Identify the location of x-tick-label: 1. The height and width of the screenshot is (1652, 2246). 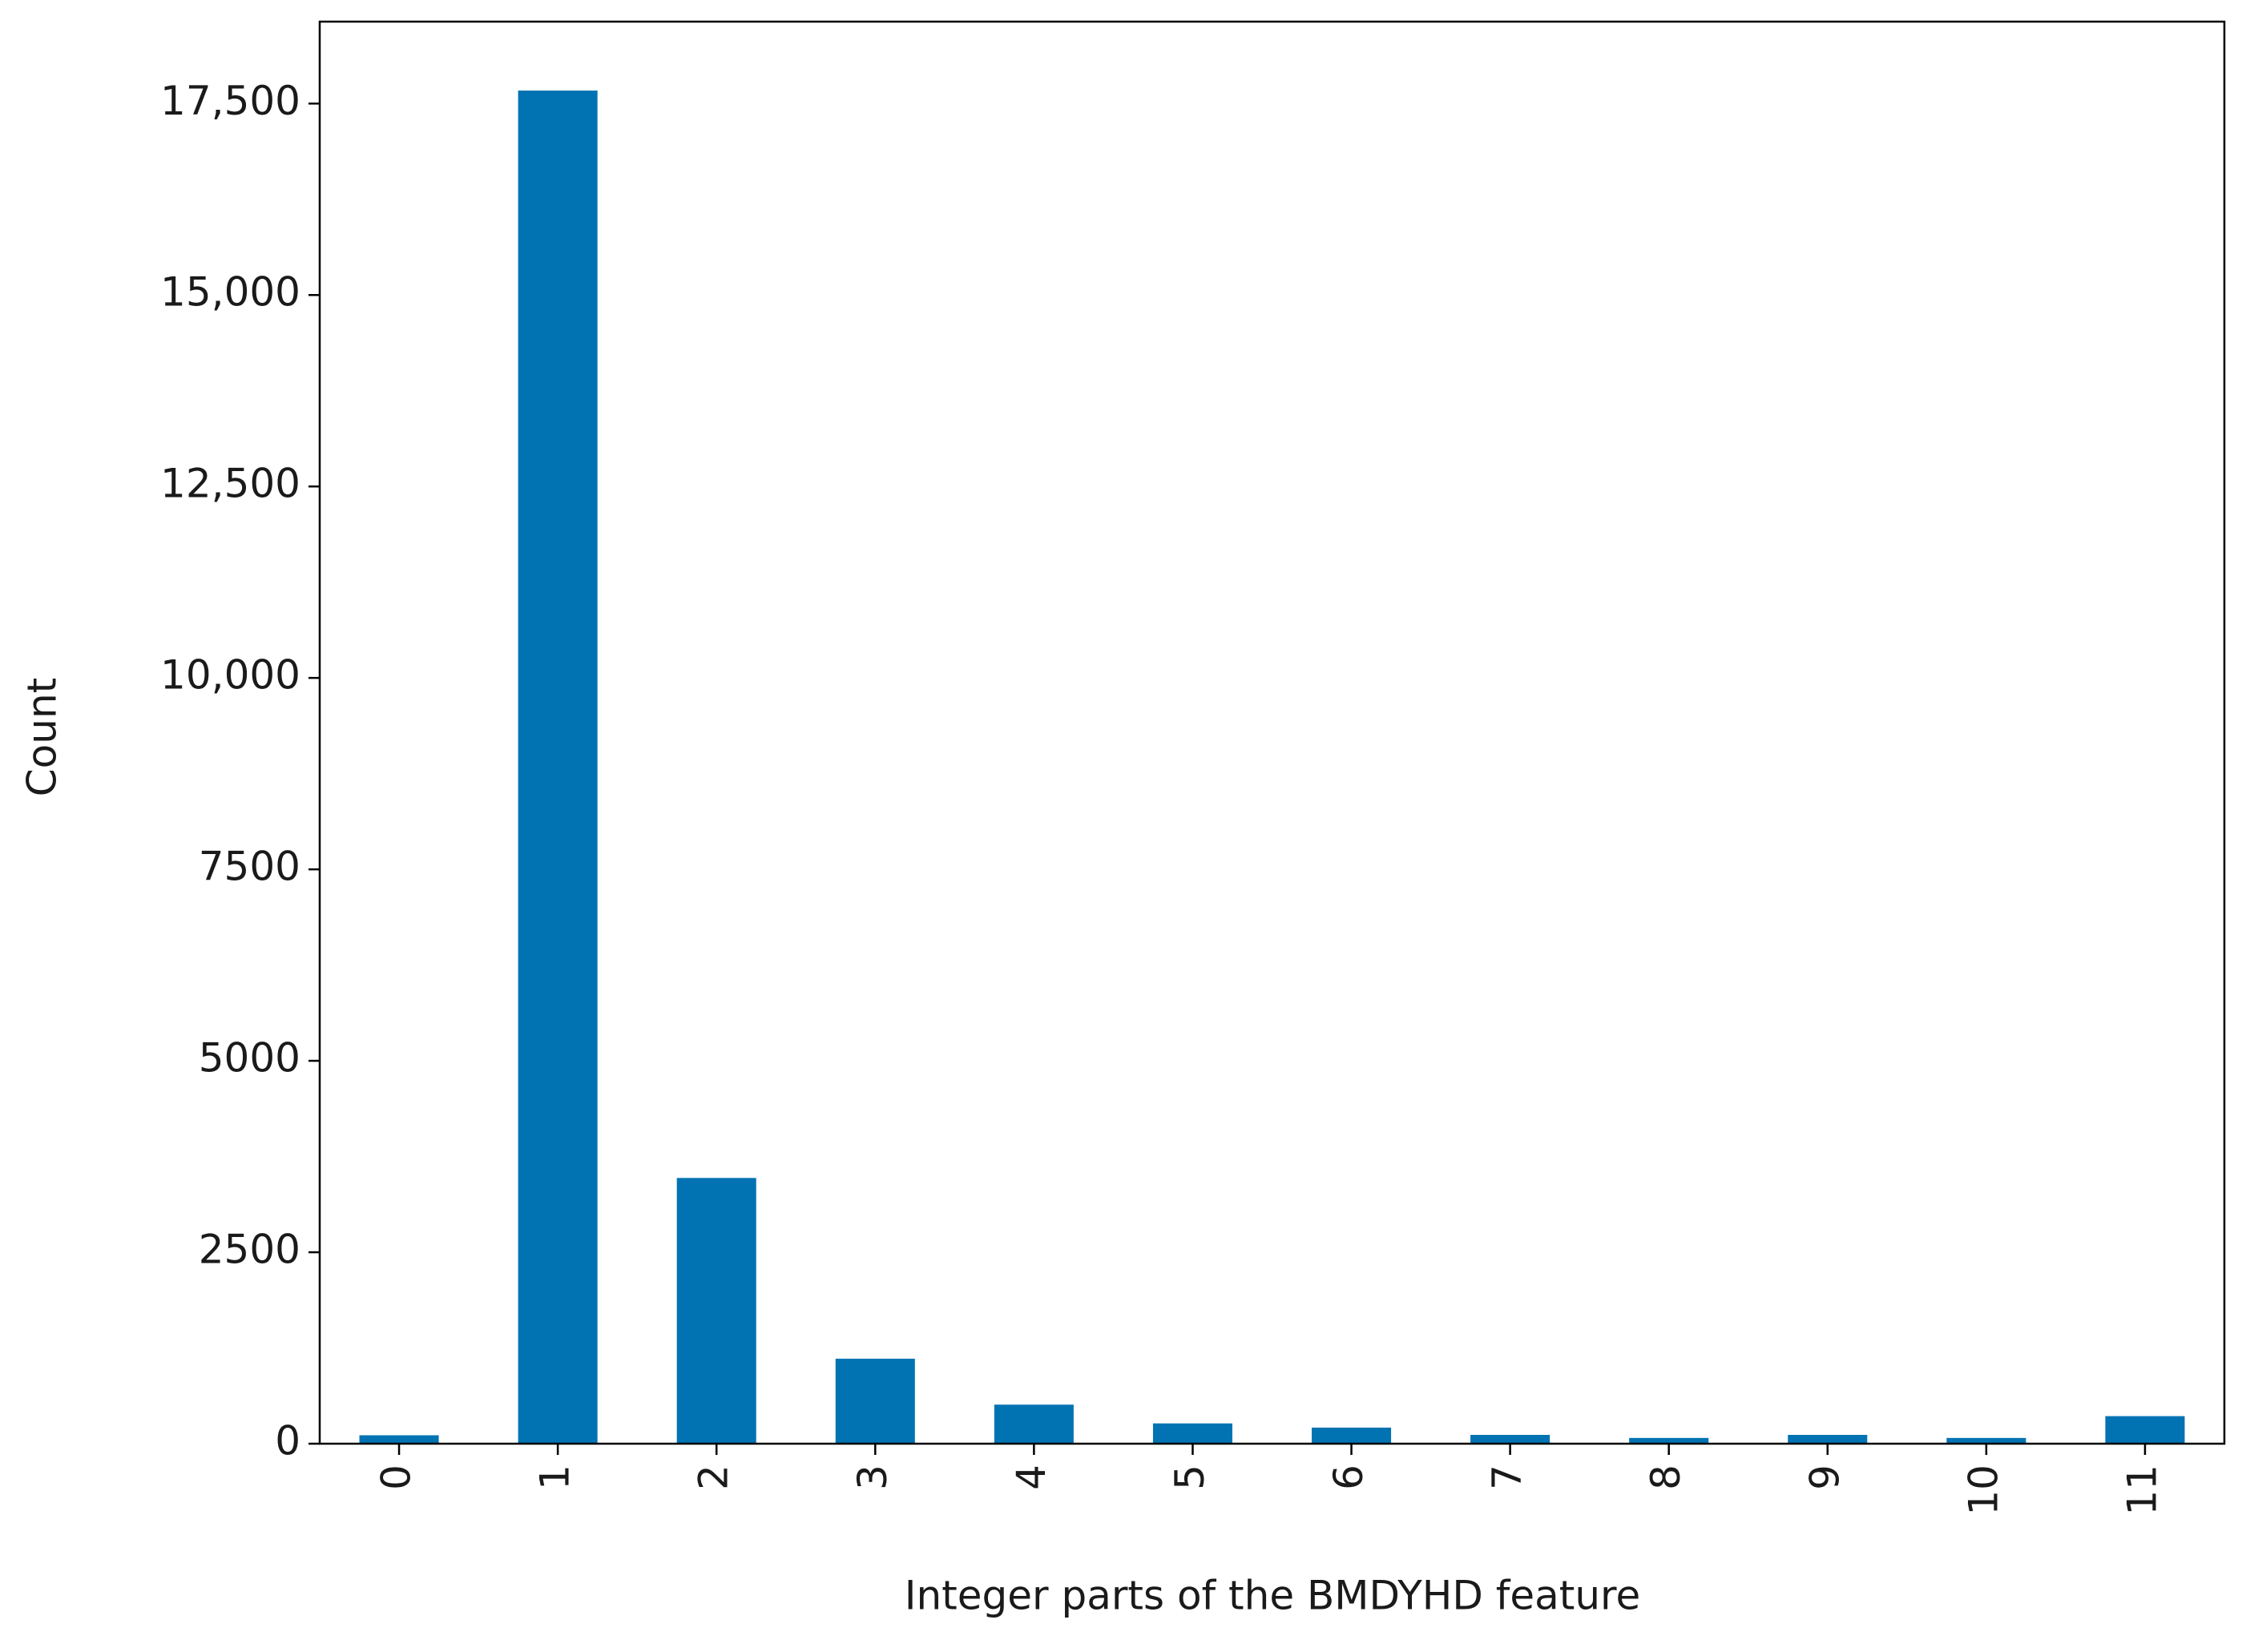
(555, 1478).